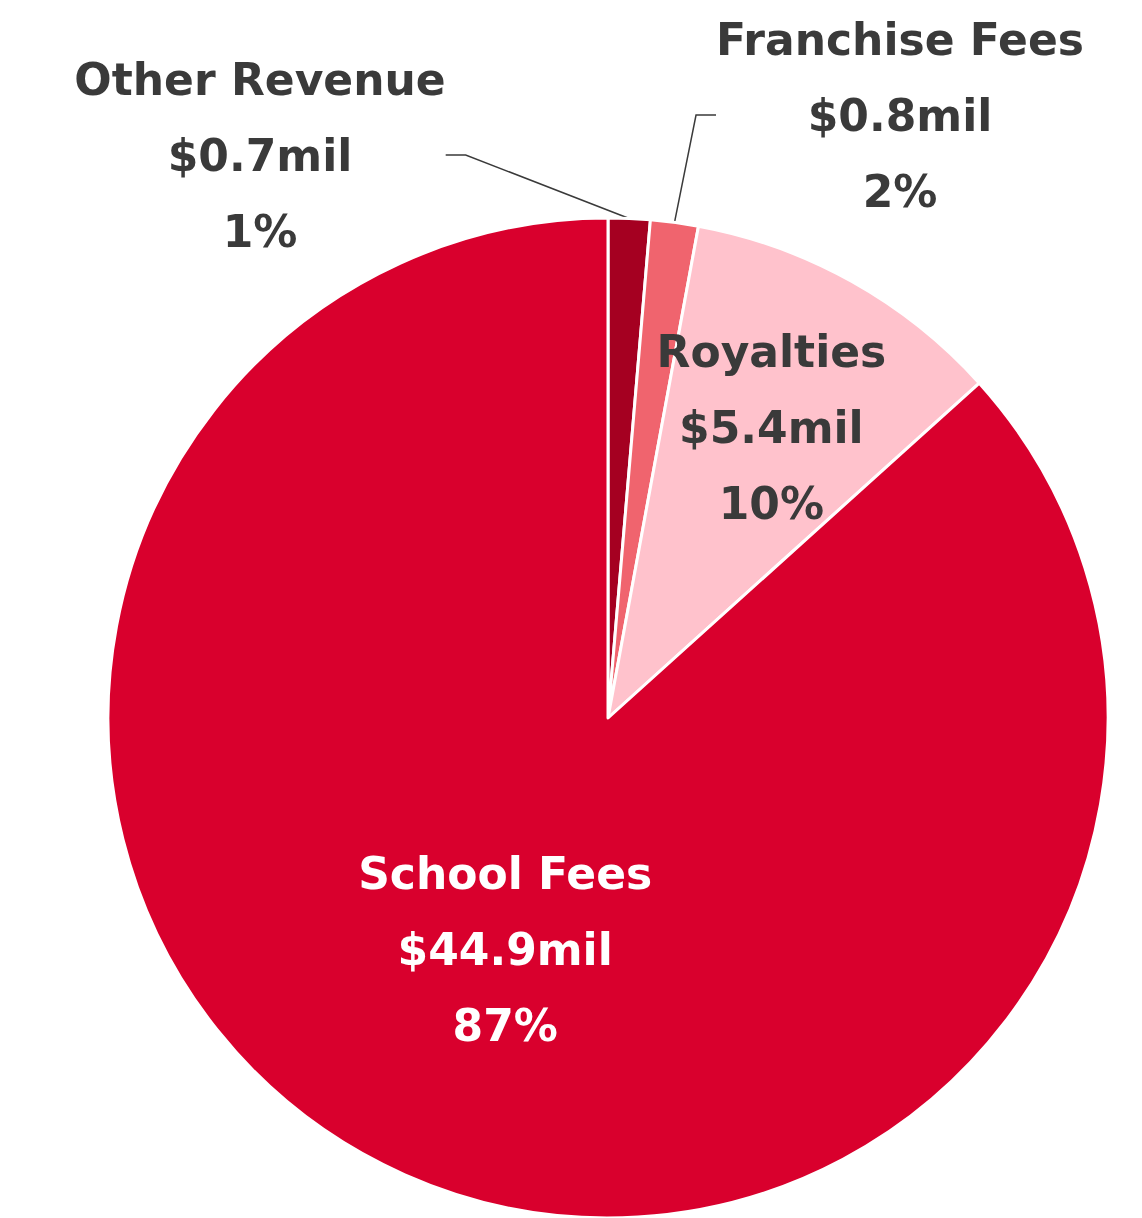  Describe the element at coordinates (505, 987) in the screenshot. I see `data-label: $44.9mil 87%` at that location.